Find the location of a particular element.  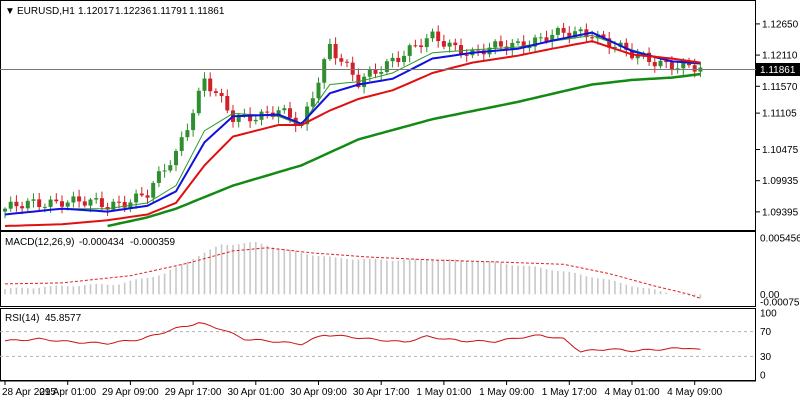

price-y-tick: 1.11570 is located at coordinates (780, 87).